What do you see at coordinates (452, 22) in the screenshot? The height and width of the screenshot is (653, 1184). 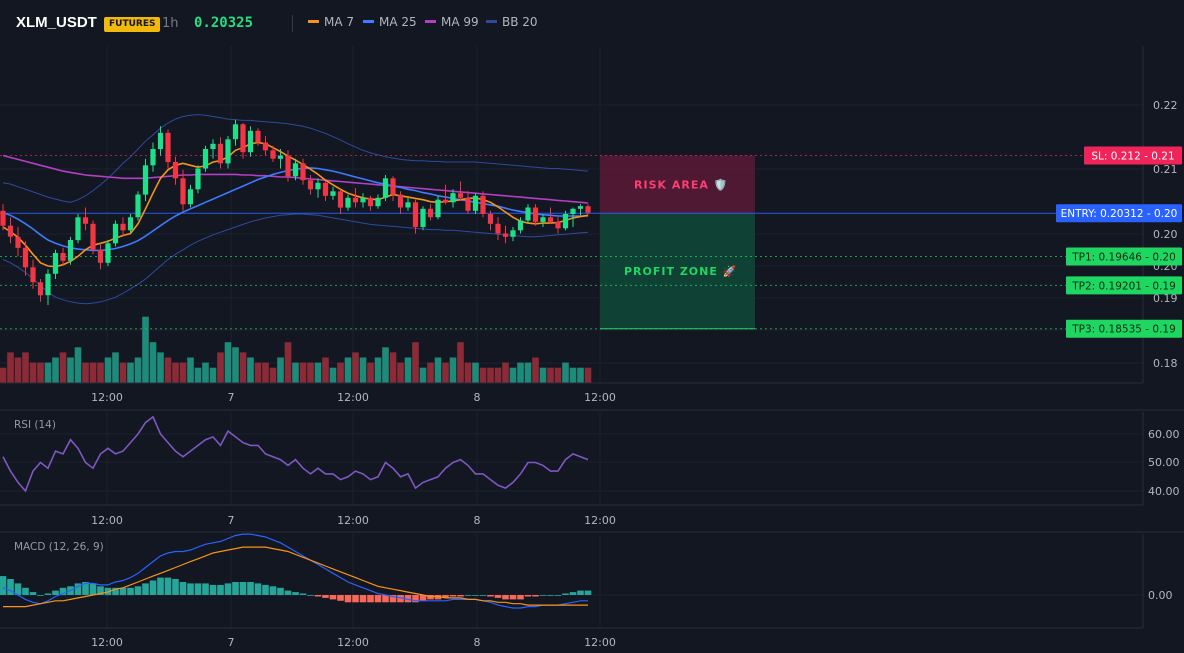 I see `legend-ma99: MA 99` at bounding box center [452, 22].